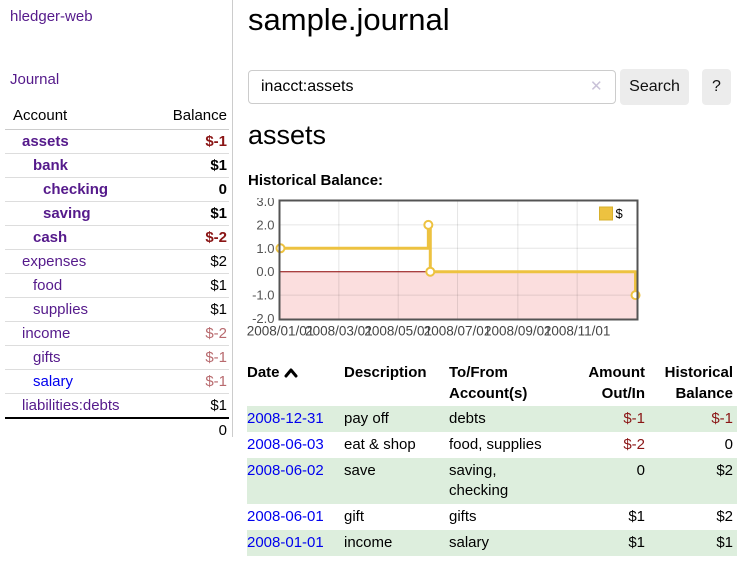 This screenshot has height=582, width=742. What do you see at coordinates (46, 333) in the screenshot?
I see `sidebar-account-link: income` at bounding box center [46, 333].